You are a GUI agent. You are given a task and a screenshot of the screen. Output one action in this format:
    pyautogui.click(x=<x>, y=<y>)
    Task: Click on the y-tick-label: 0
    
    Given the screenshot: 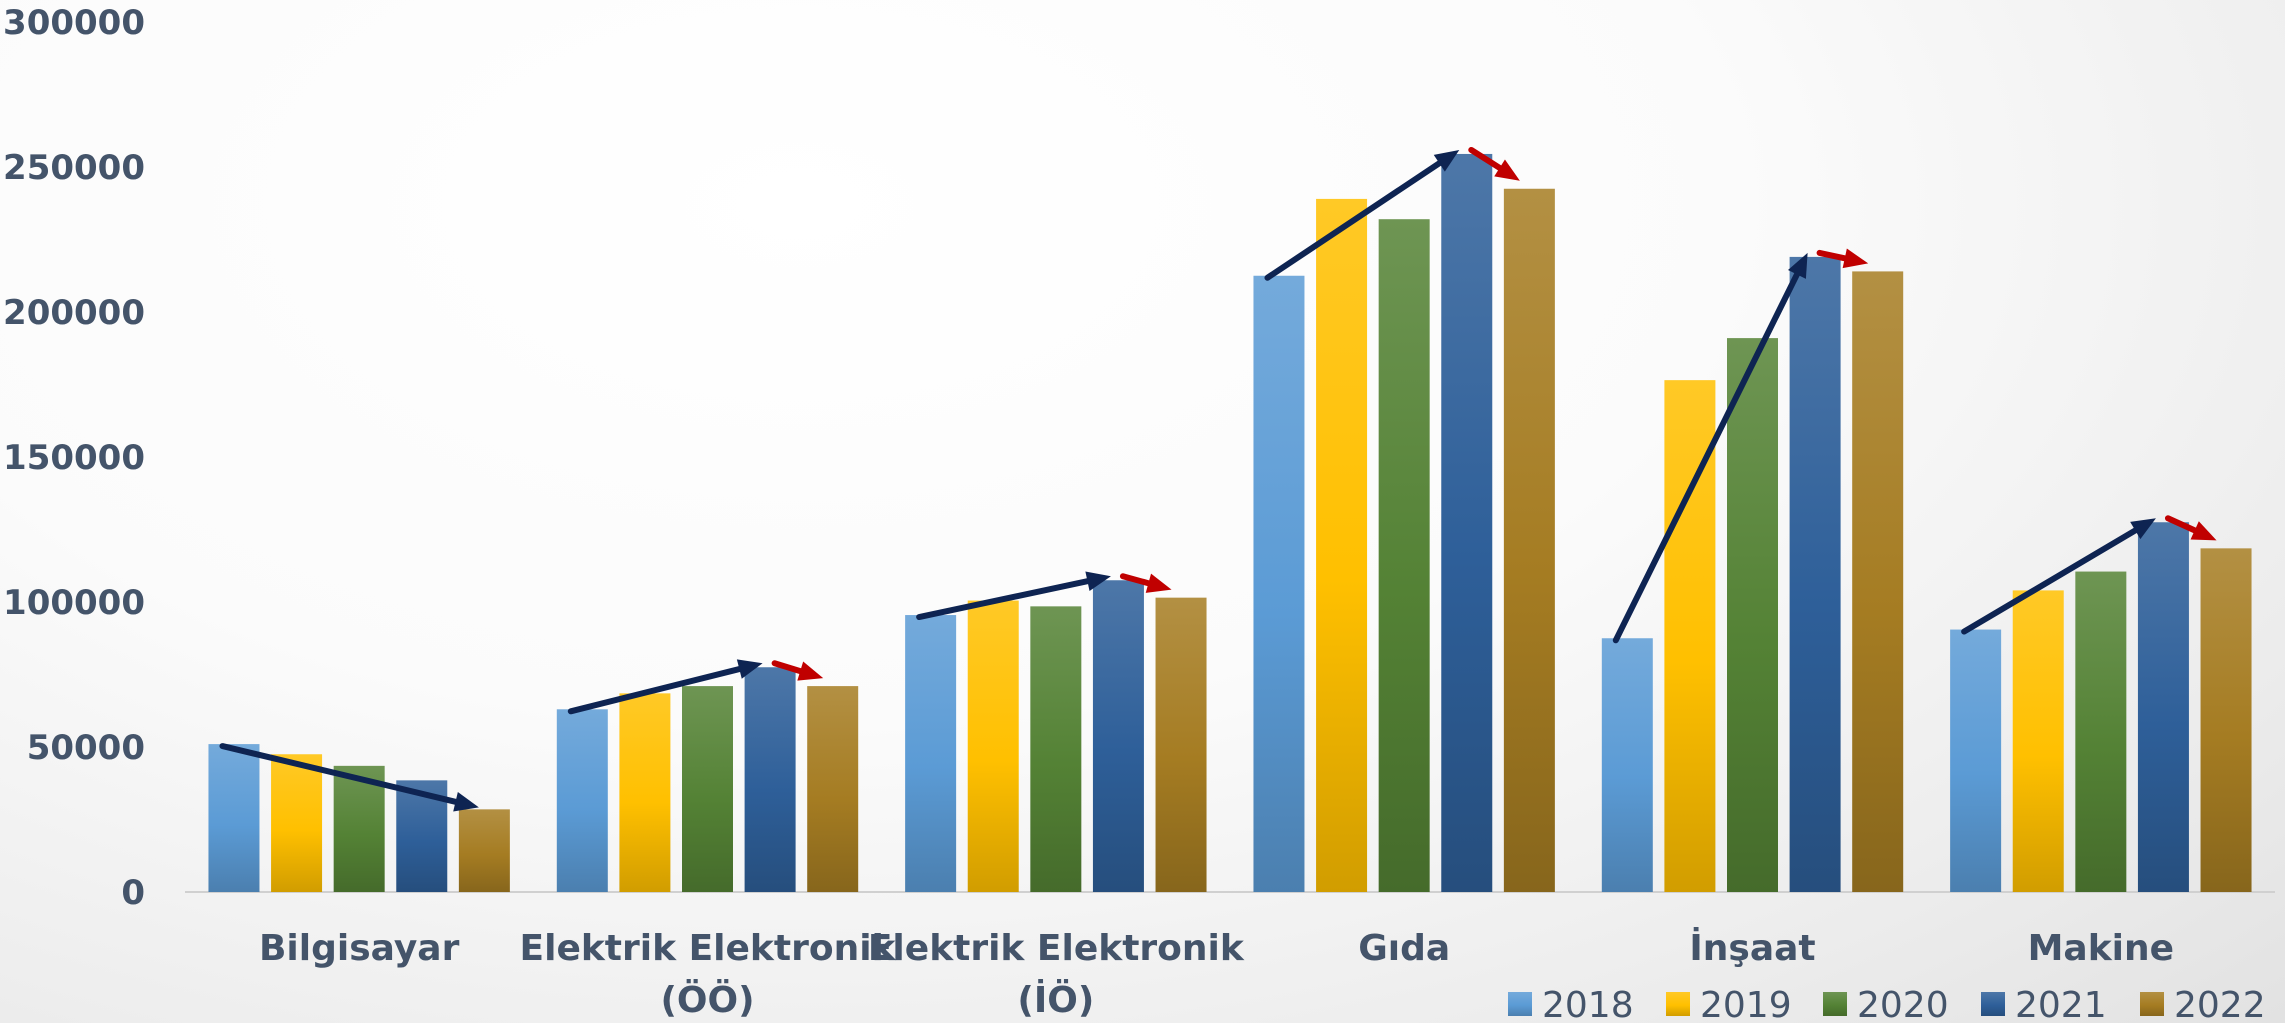 What is the action you would take?
    pyautogui.click(x=133, y=893)
    